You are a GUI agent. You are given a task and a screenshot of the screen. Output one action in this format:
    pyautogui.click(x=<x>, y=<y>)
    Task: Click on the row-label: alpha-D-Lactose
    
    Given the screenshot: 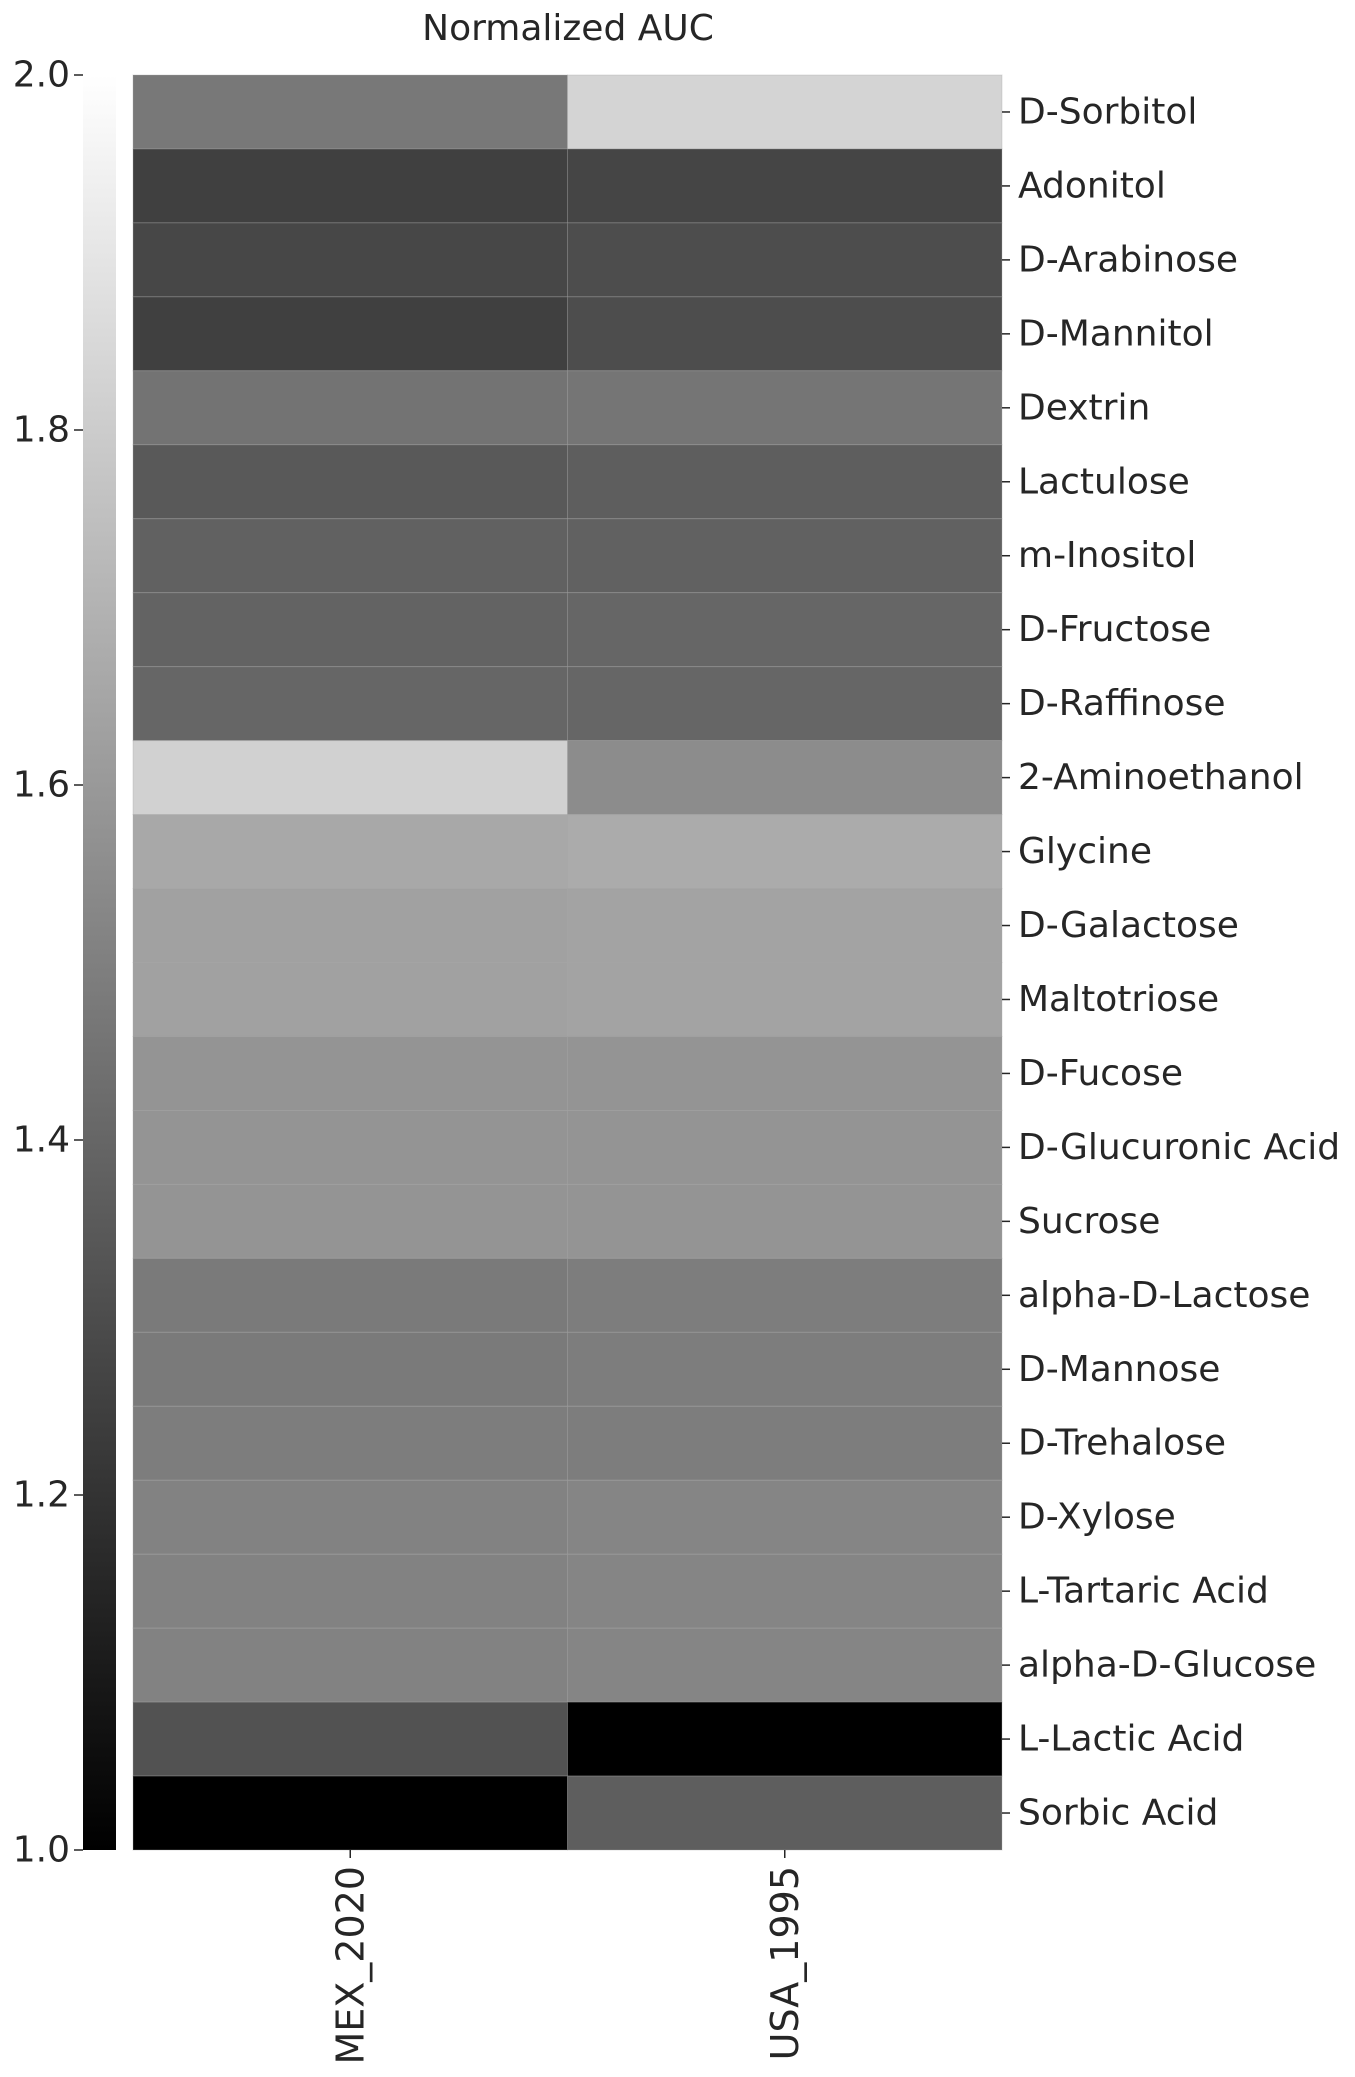 What is the action you would take?
    pyautogui.click(x=1164, y=1295)
    